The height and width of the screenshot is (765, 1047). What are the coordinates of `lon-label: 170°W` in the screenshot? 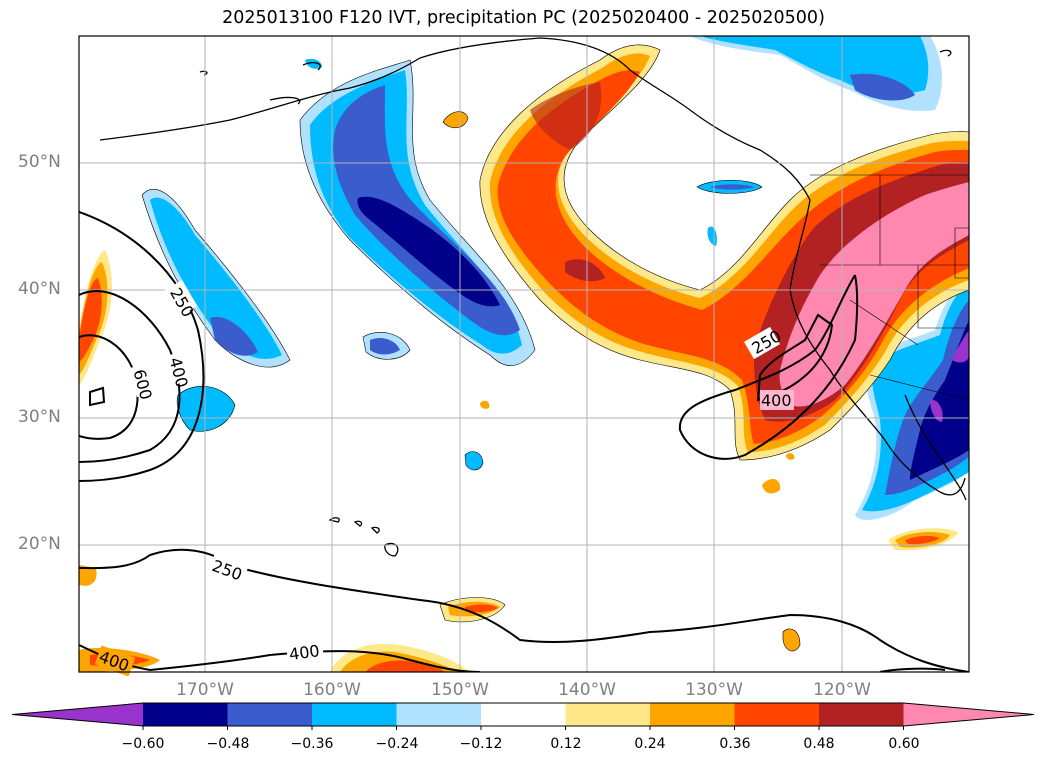 It's located at (205, 690).